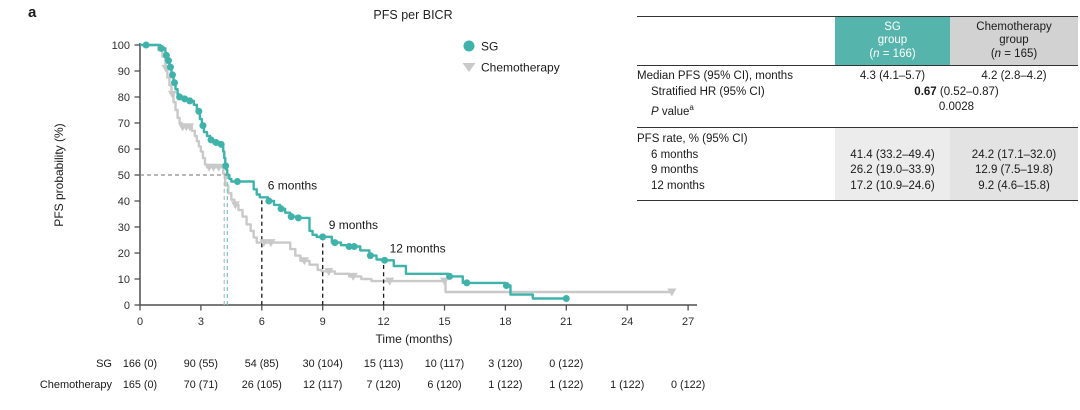  What do you see at coordinates (675, 154) in the screenshot?
I see `rate-6mo-label: 6 months` at bounding box center [675, 154].